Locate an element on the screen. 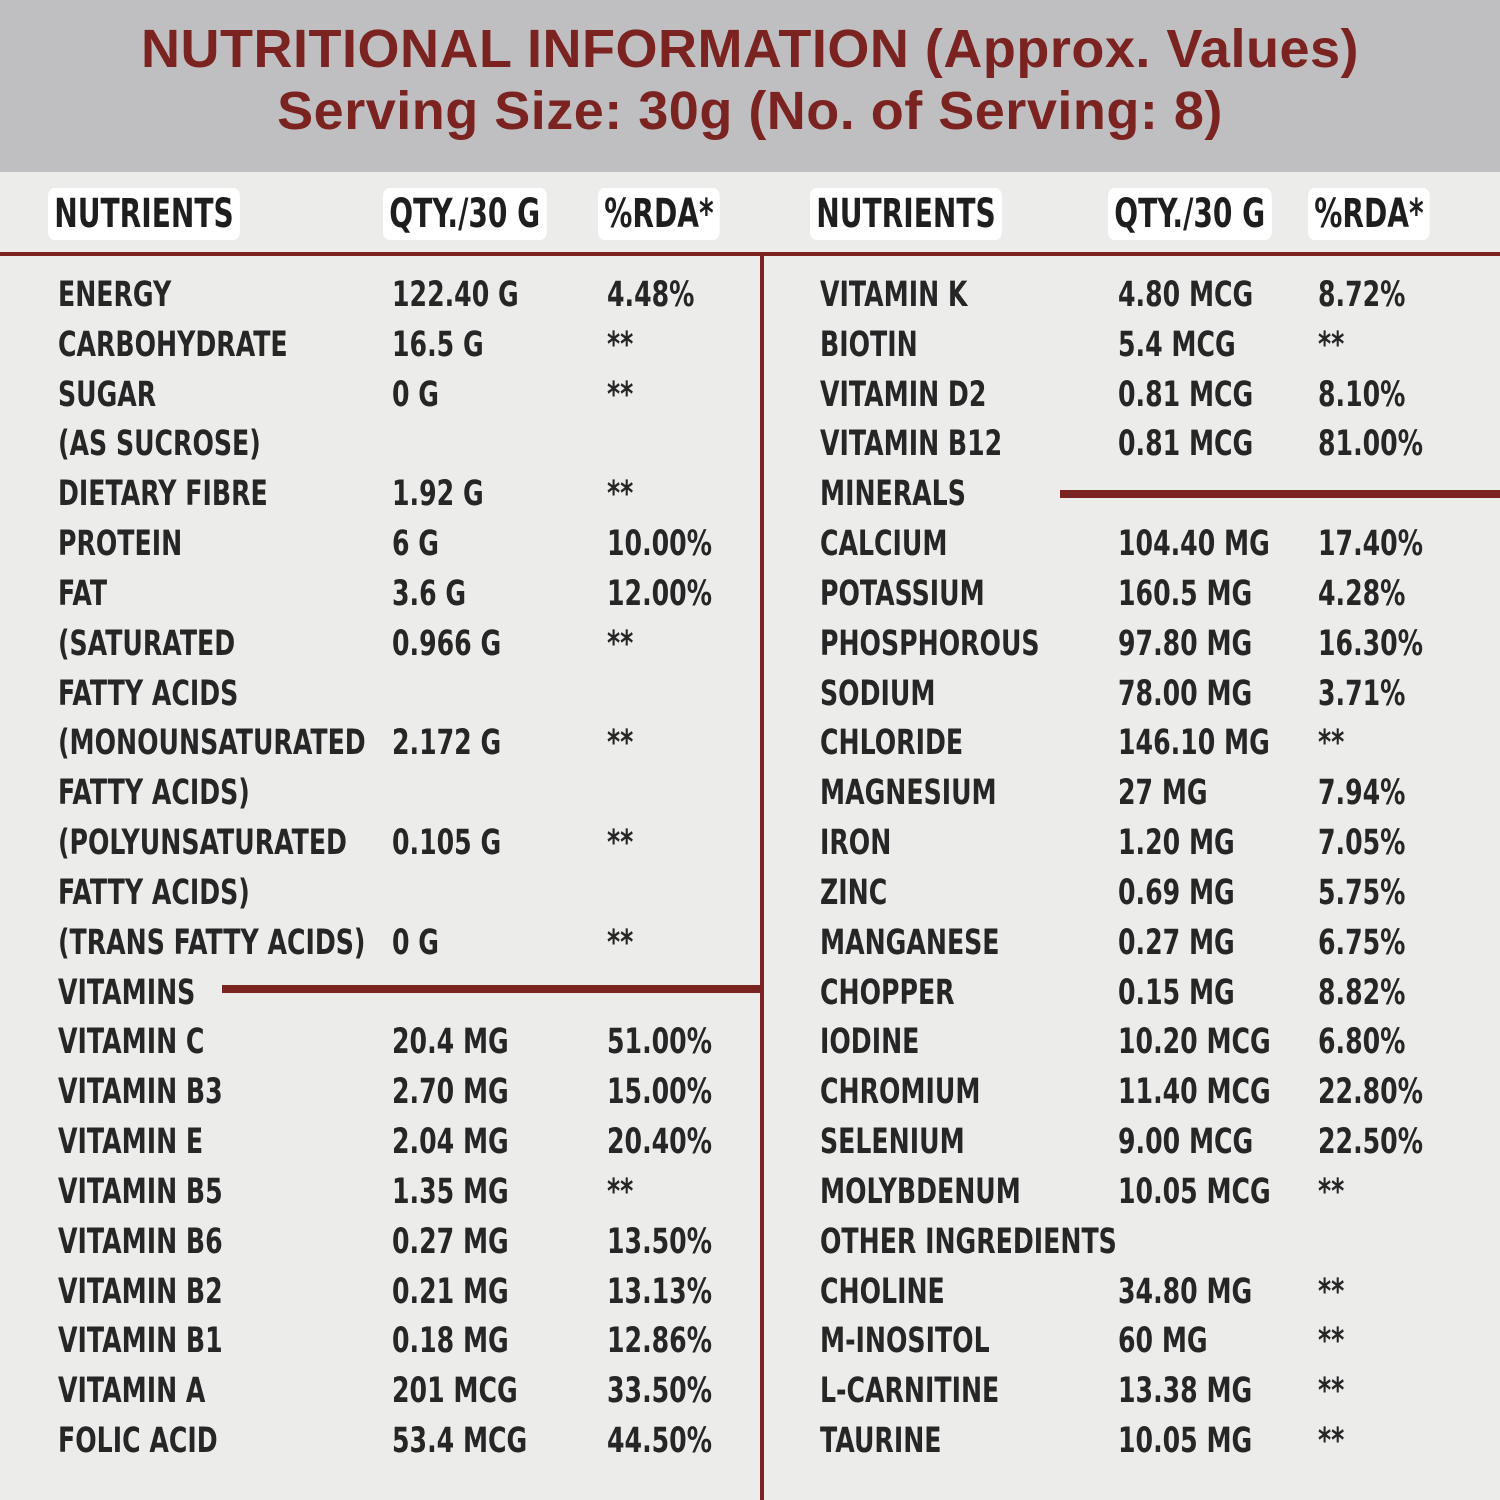  left-row-rda: 4.48% is located at coordinates (651, 295).